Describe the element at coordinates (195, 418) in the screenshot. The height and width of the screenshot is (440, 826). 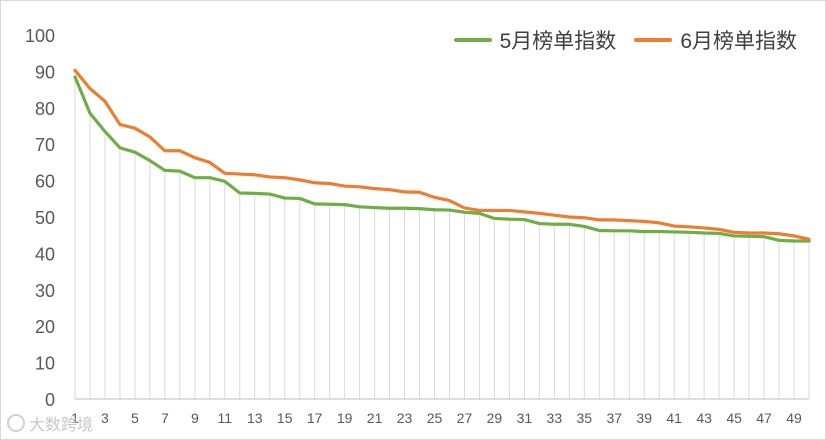
I see `x-tick-label-9: 9` at that location.